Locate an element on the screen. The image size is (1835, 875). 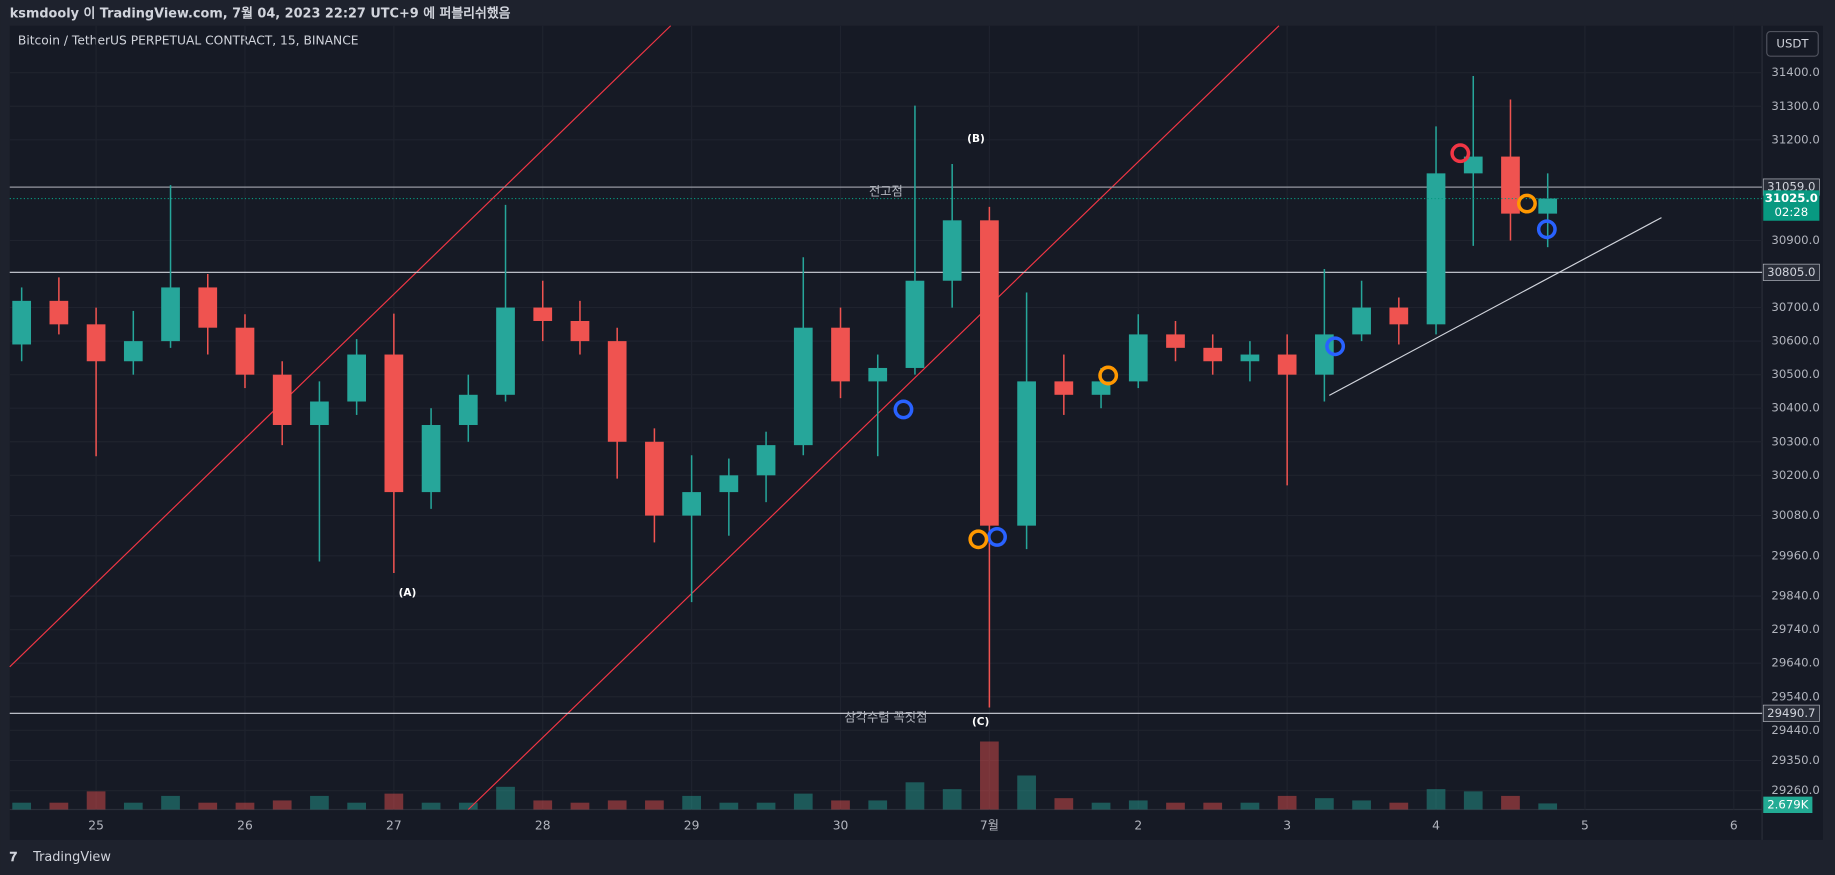
y-tick-label: 29440.0 is located at coordinates (1795, 730).